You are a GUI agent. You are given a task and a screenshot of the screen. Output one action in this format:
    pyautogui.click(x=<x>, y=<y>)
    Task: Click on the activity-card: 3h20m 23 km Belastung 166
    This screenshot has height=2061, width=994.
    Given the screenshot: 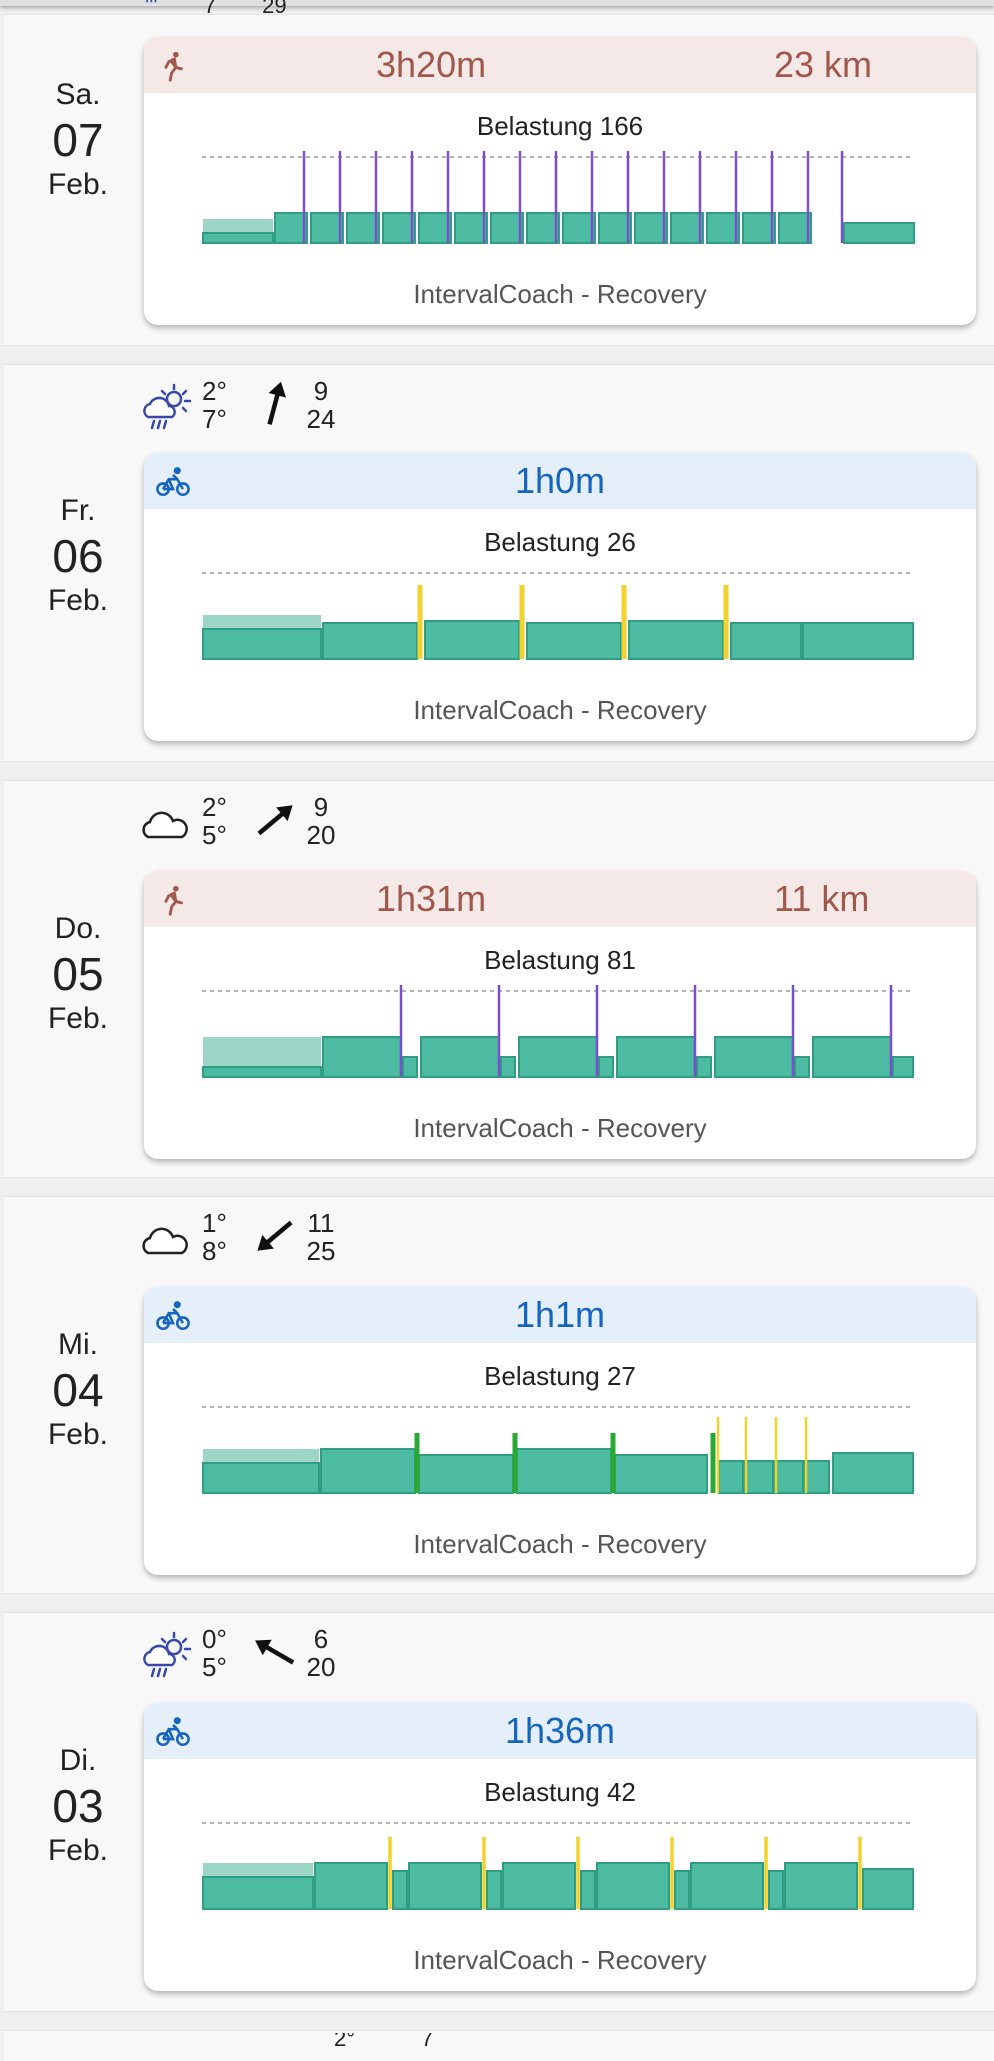 What is the action you would take?
    pyautogui.click(x=560, y=181)
    